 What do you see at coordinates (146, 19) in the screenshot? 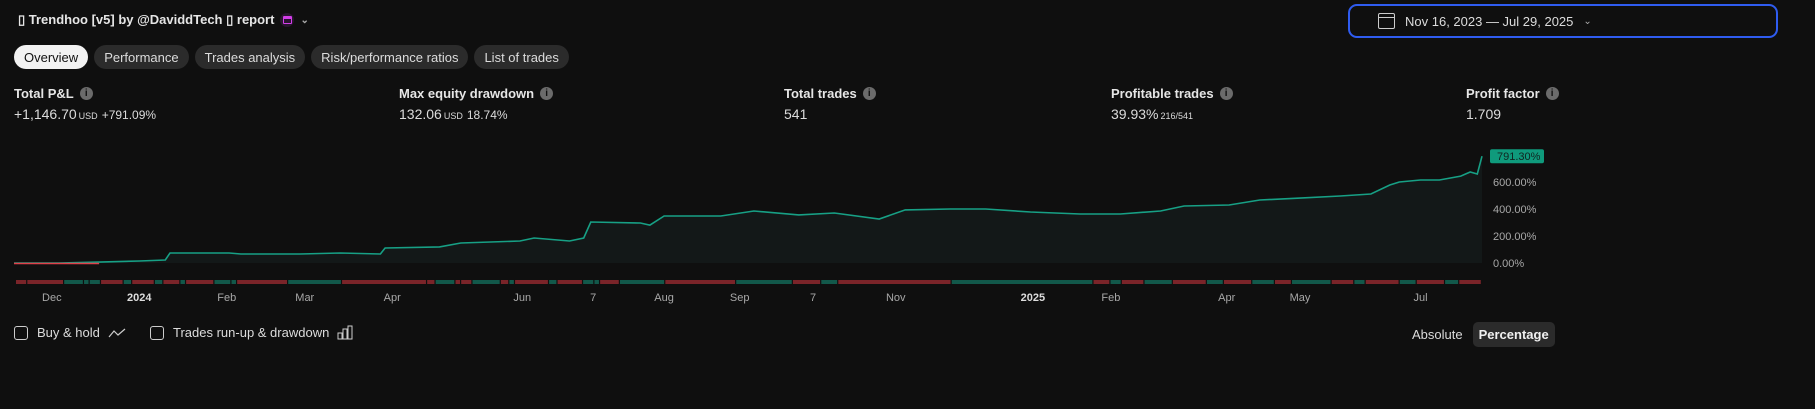
I see `title-text: ▯ Trendhoo [v5] by @DaviddTech ▯ report` at bounding box center [146, 19].